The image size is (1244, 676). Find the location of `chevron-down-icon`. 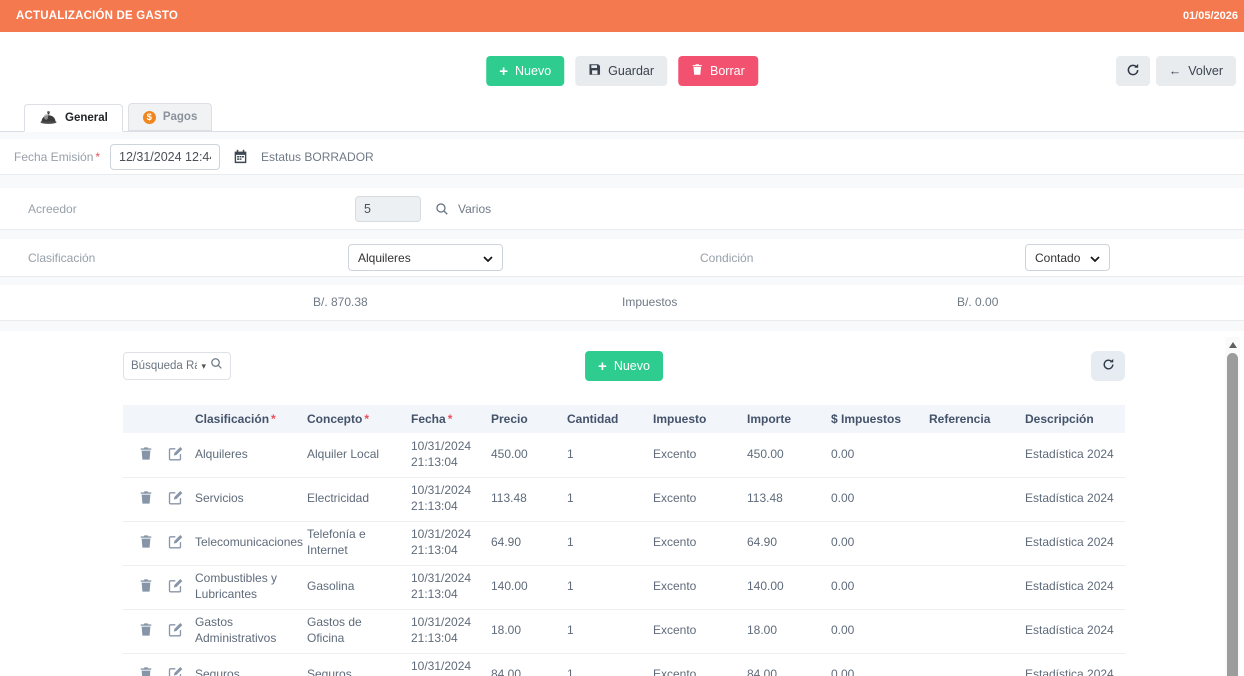

chevron-down-icon is located at coordinates (1095, 258).